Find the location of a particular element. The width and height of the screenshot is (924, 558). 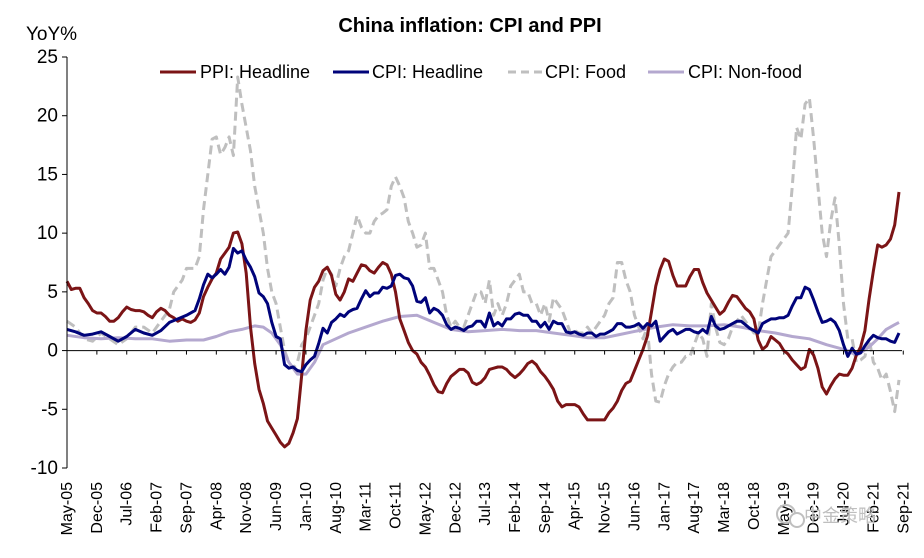

x-tick-label: Jul-06 is located at coordinates (127, 504).